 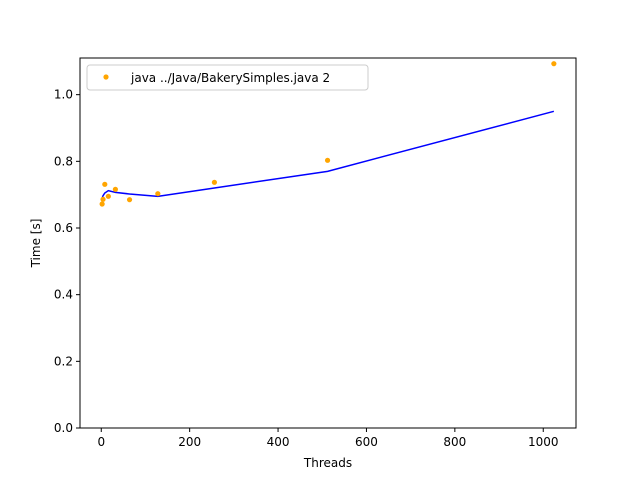 I want to click on legend: java ../Java/BakerySimples.java 2, so click(x=227, y=77).